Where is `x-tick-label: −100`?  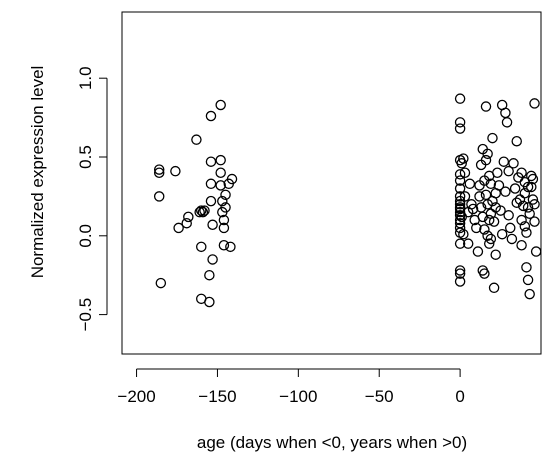
x-tick-label: −100 is located at coordinates (298, 396).